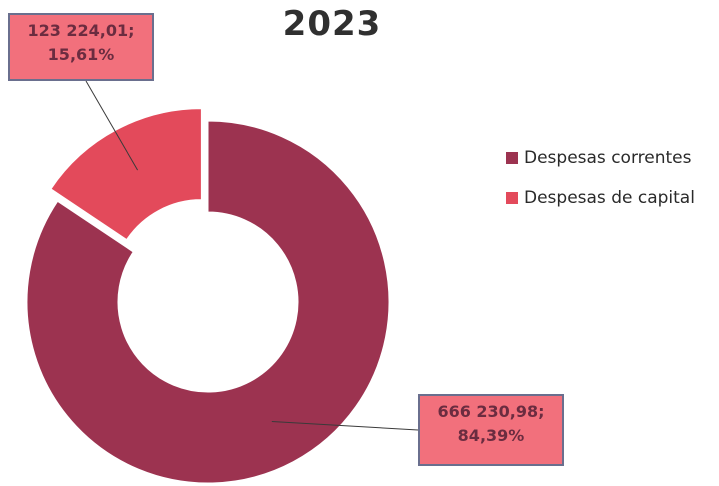 This screenshot has width=719, height=486. What do you see at coordinates (609, 198) in the screenshot?
I see `legend-label: Despesas de capital` at bounding box center [609, 198].